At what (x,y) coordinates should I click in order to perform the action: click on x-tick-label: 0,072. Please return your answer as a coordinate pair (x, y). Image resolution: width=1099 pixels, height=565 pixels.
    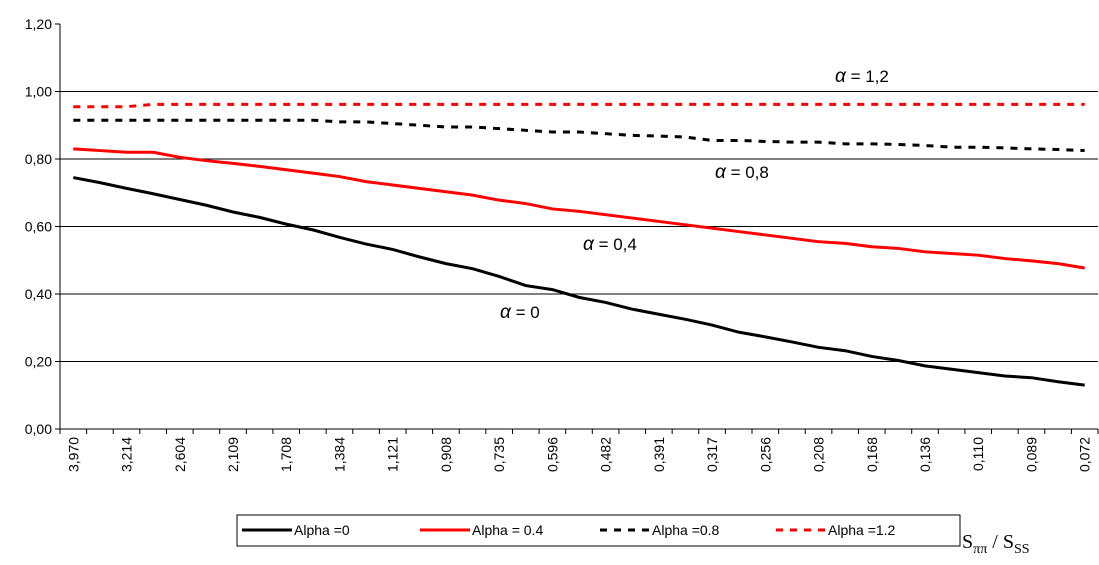
    Looking at the image, I should click on (1085, 454).